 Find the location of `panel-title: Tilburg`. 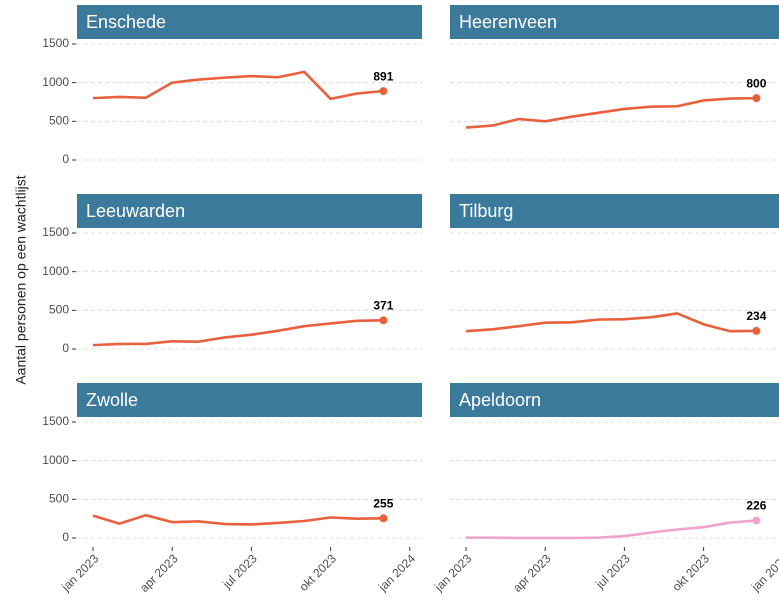

panel-title: Tilburg is located at coordinates (486, 211).